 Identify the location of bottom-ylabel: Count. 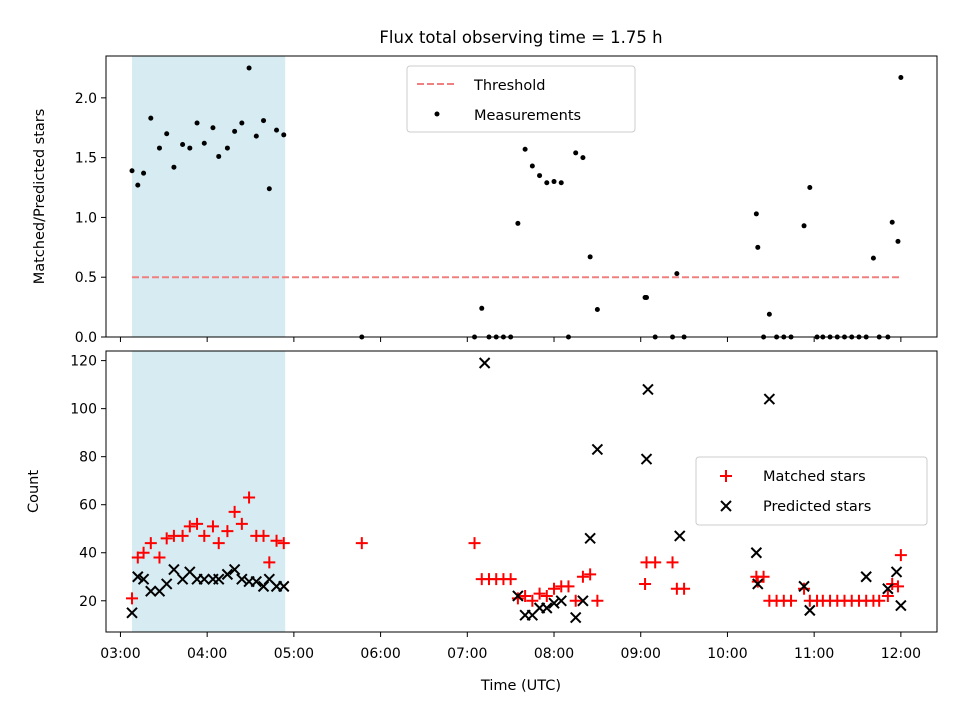
(34, 491).